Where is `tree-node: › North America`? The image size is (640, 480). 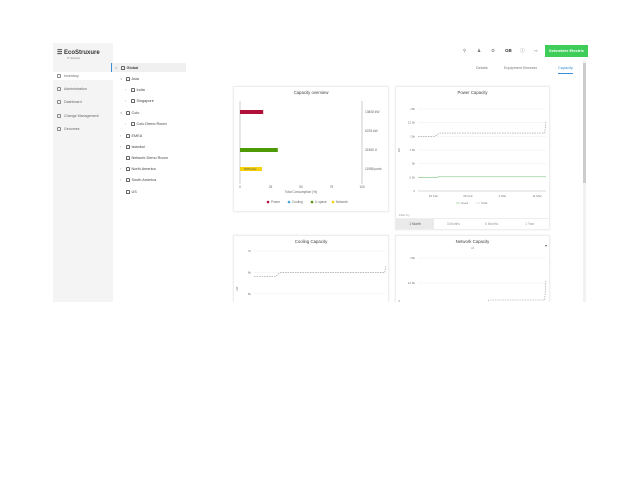
tree-node: › North America is located at coordinates (138, 169).